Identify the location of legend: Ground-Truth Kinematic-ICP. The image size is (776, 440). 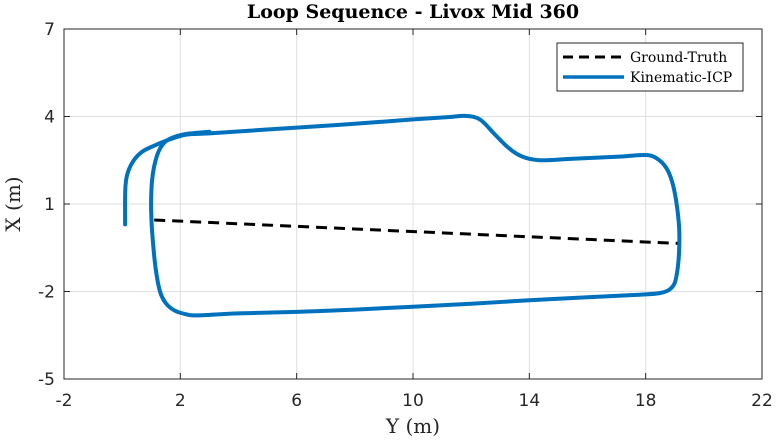
(650, 67).